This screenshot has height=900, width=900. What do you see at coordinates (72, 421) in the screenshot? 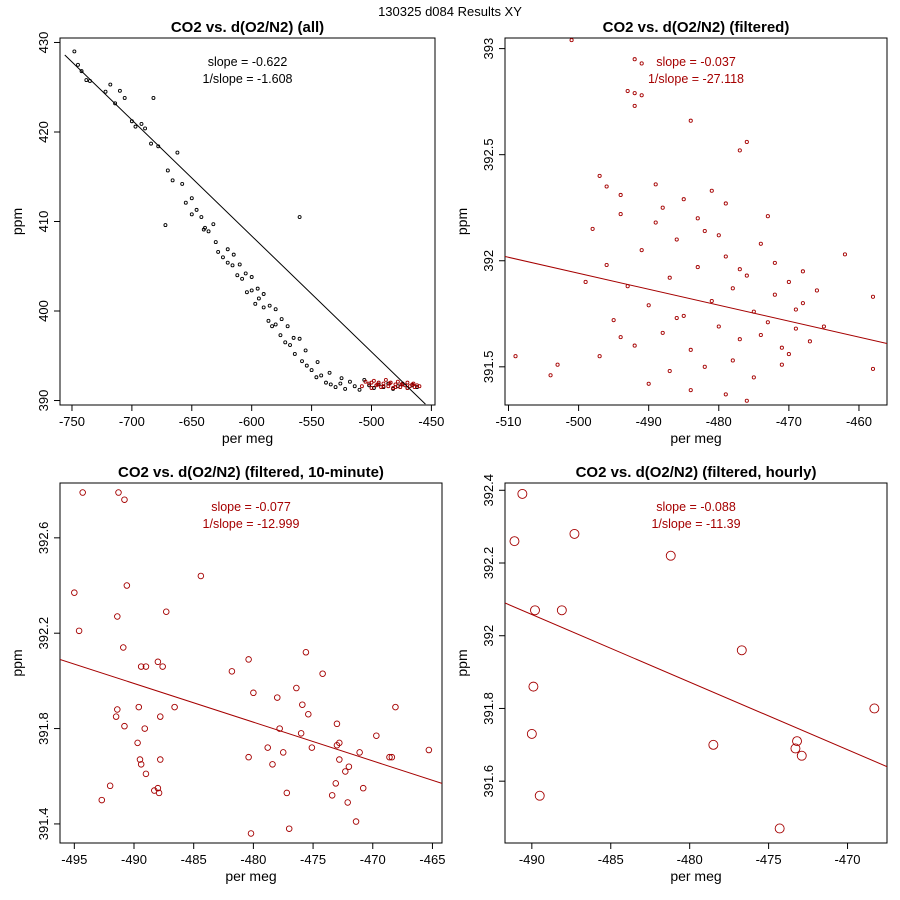
I see `x-tick-label: -750` at bounding box center [72, 421].